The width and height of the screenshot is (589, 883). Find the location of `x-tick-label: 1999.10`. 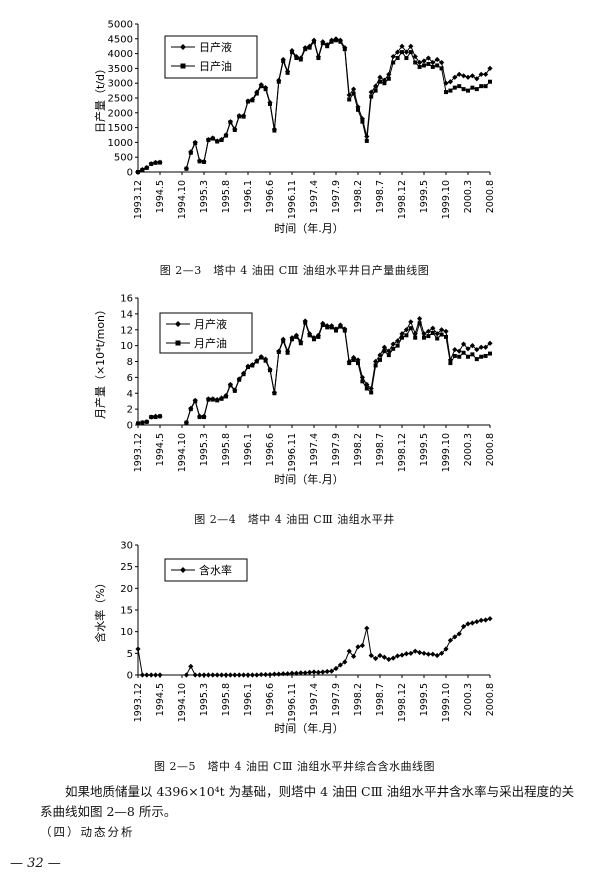

x-tick-label: 1999.10 is located at coordinates (446, 452).